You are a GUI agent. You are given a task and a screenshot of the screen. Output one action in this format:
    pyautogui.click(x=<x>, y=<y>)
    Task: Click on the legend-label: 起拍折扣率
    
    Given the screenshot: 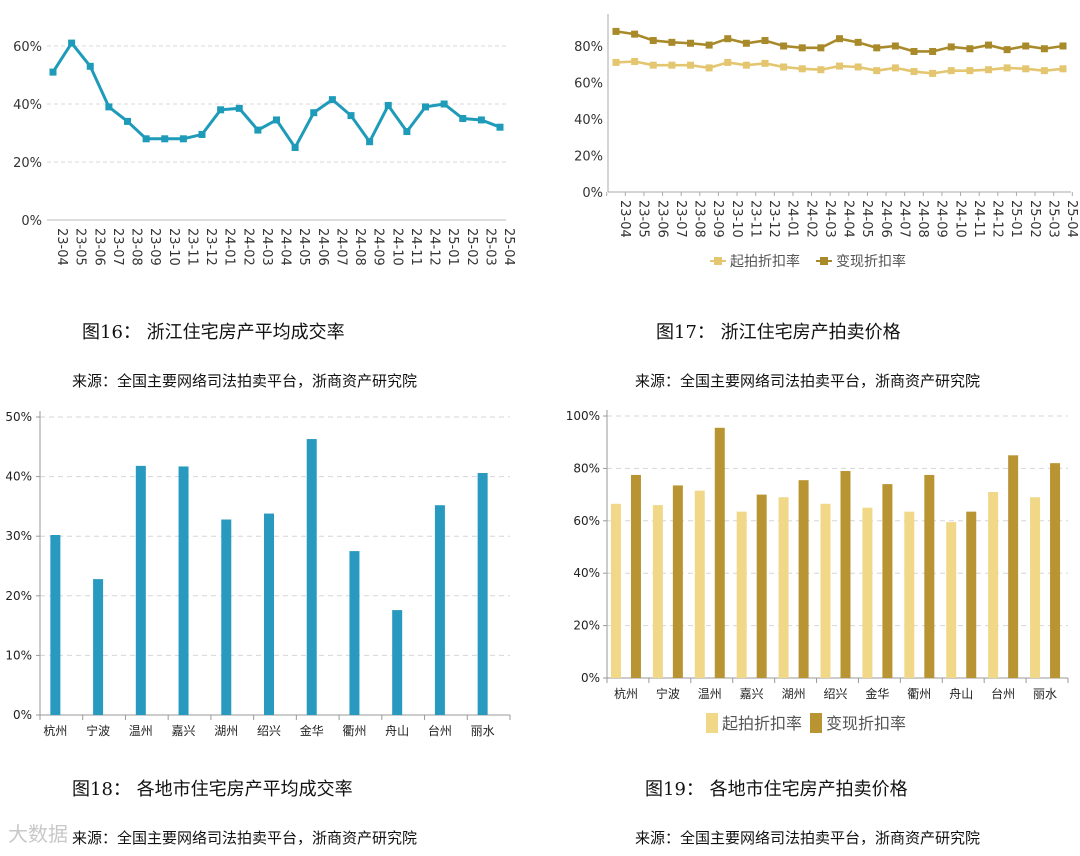 What is the action you would take?
    pyautogui.click(x=762, y=723)
    